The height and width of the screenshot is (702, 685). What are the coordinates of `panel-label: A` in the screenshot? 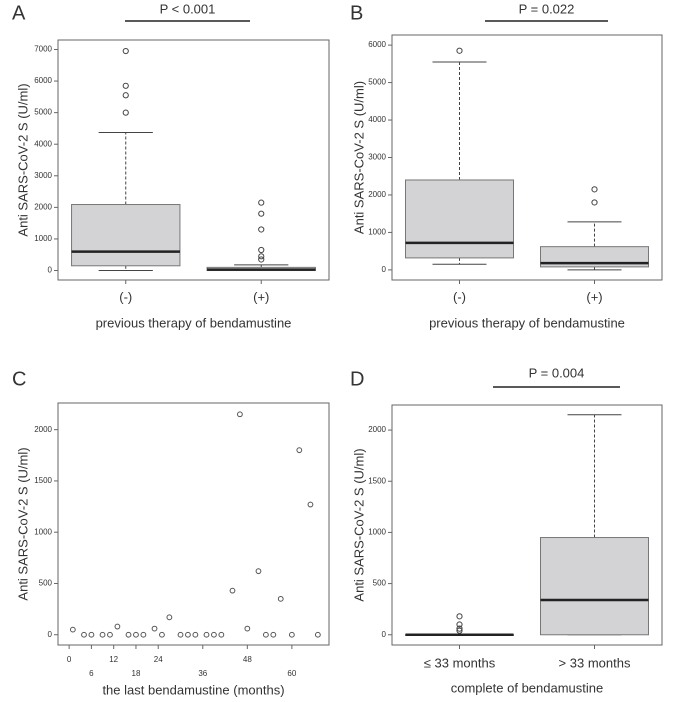 It's located at (19, 13).